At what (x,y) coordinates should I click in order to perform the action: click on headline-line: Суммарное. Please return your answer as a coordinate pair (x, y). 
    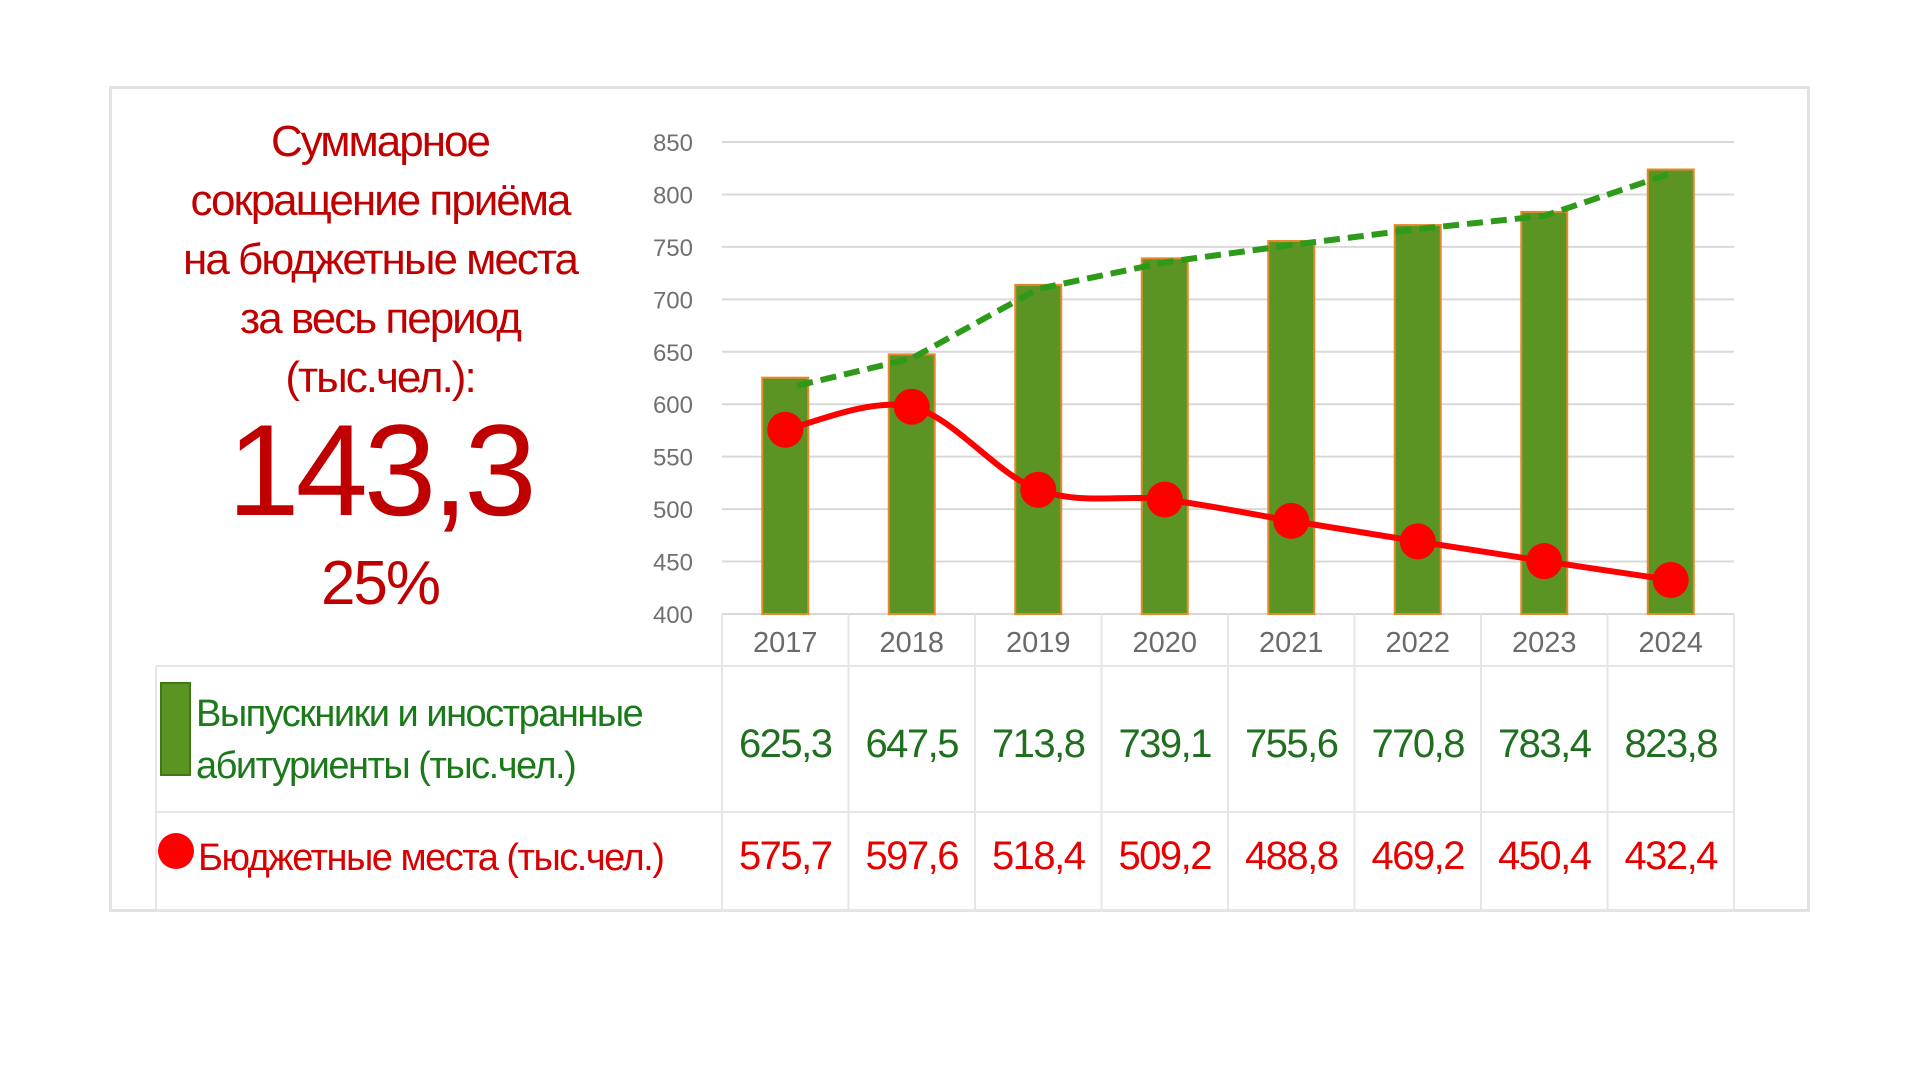
    Looking at the image, I should click on (381, 141).